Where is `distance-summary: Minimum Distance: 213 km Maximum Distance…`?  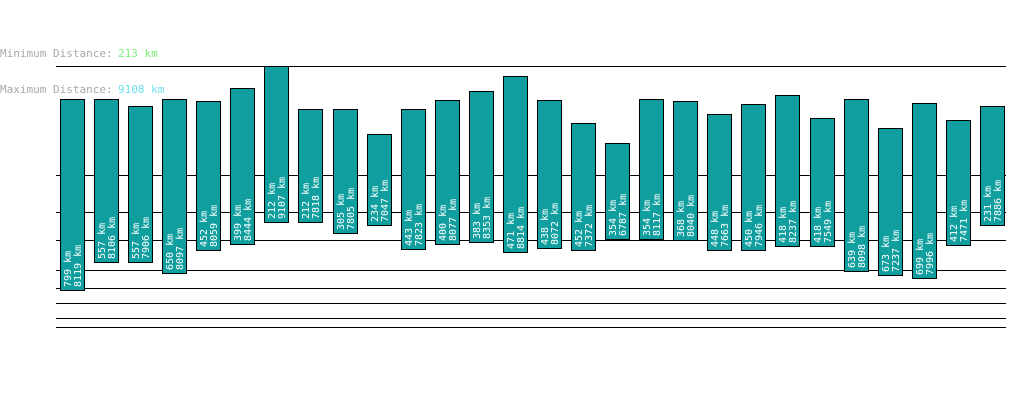
distance-summary: Minimum Distance: 213 km Maximum Distance… is located at coordinates (82, 66).